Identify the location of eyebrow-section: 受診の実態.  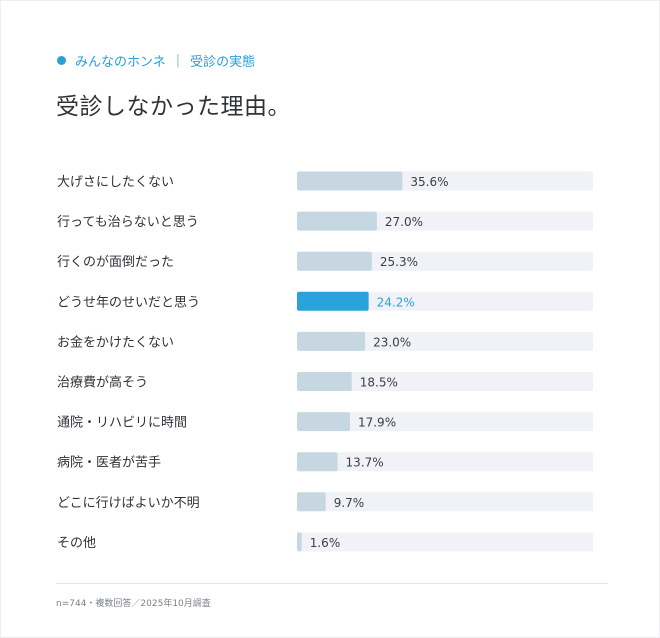
(223, 62).